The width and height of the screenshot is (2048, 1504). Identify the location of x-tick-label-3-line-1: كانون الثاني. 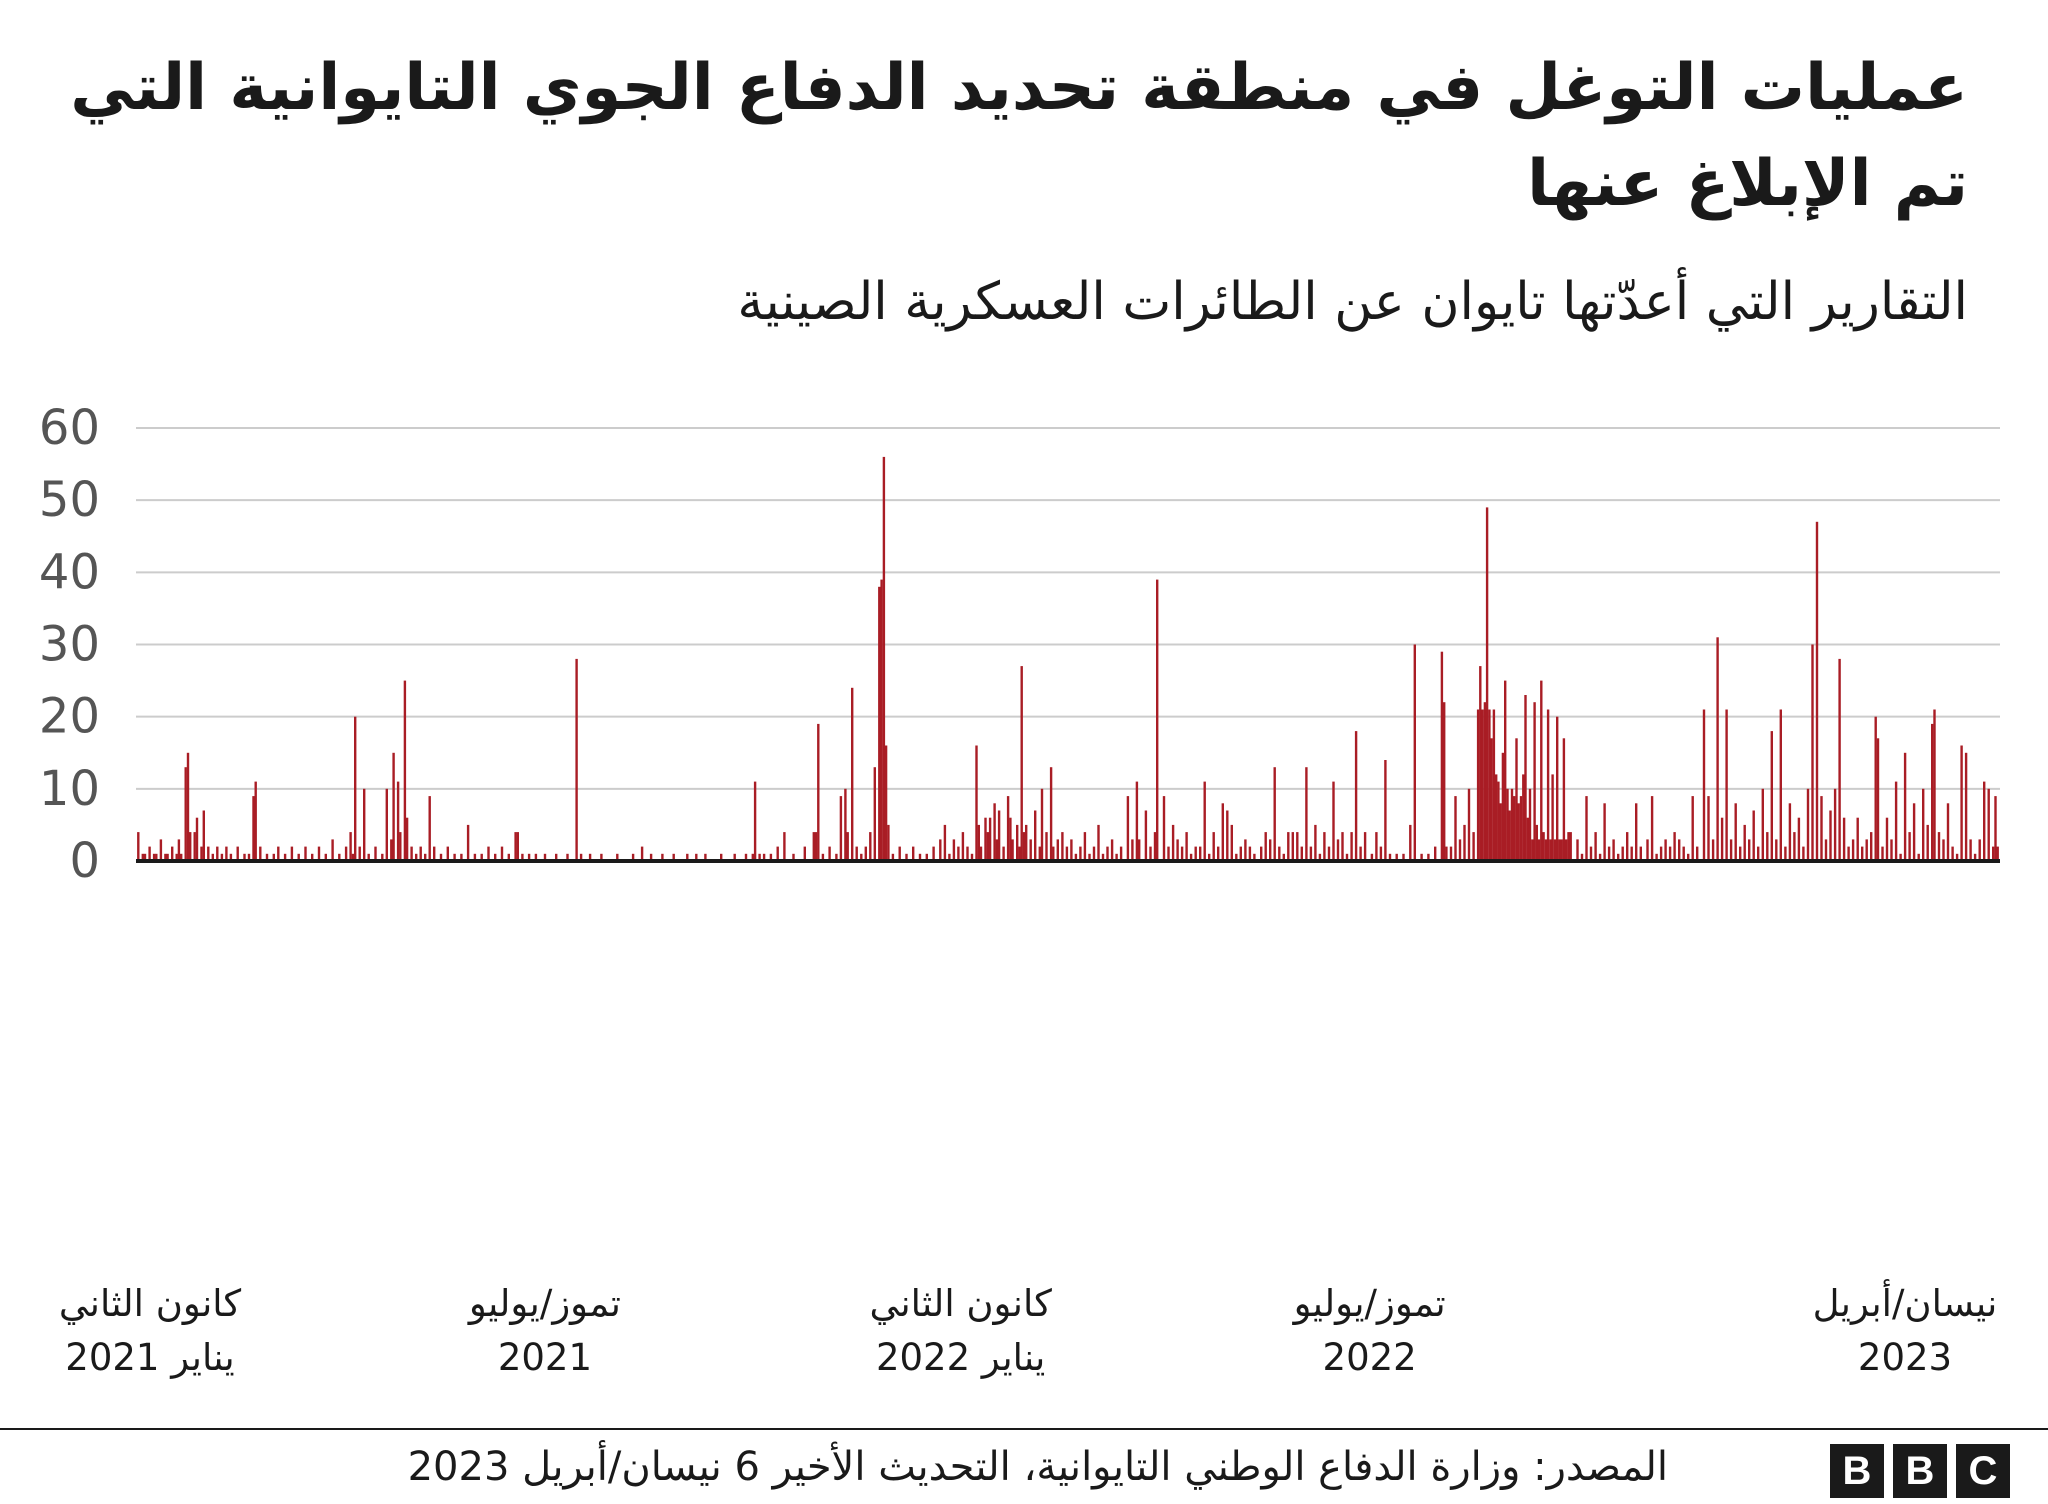
(960, 1303).